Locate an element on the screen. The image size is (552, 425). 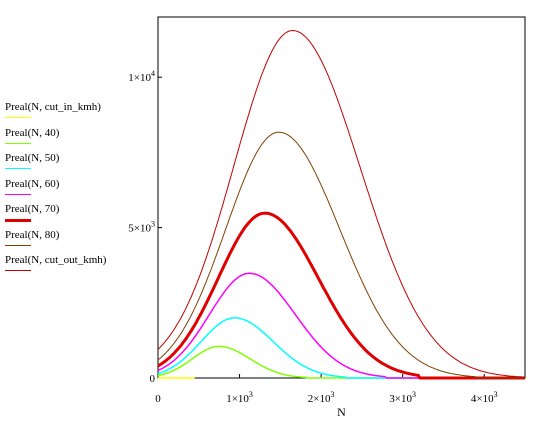
legend-item-3: Preal(N, 60) is located at coordinates (79, 190).